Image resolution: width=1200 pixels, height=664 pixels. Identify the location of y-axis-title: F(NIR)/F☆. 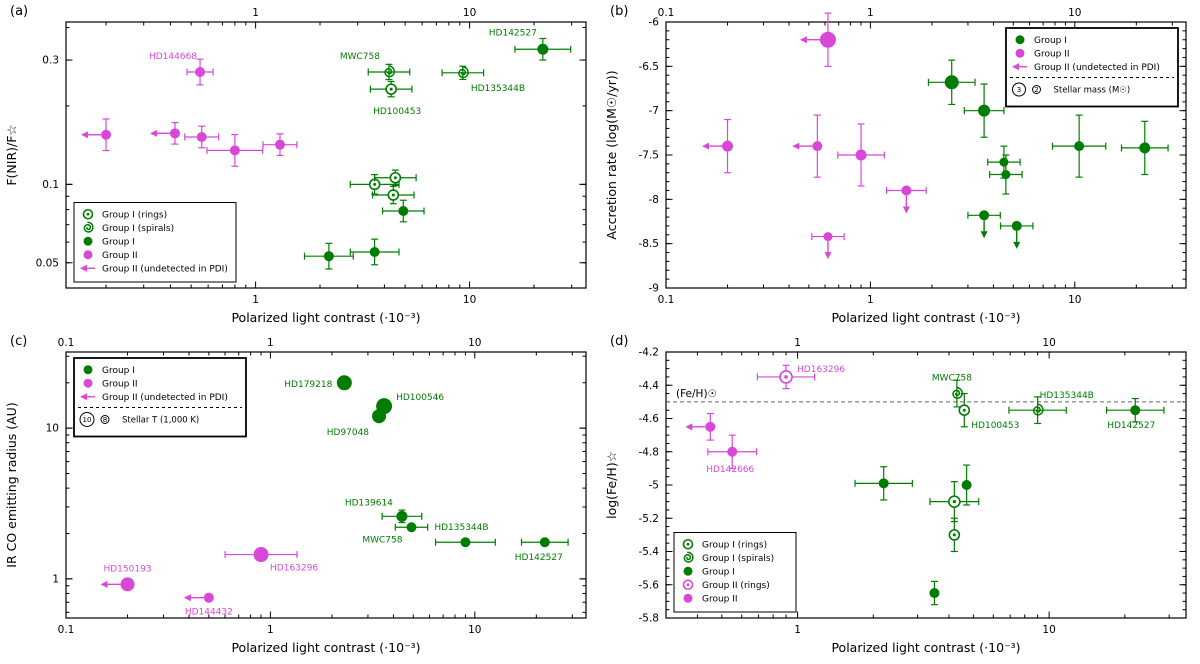
(11, 154).